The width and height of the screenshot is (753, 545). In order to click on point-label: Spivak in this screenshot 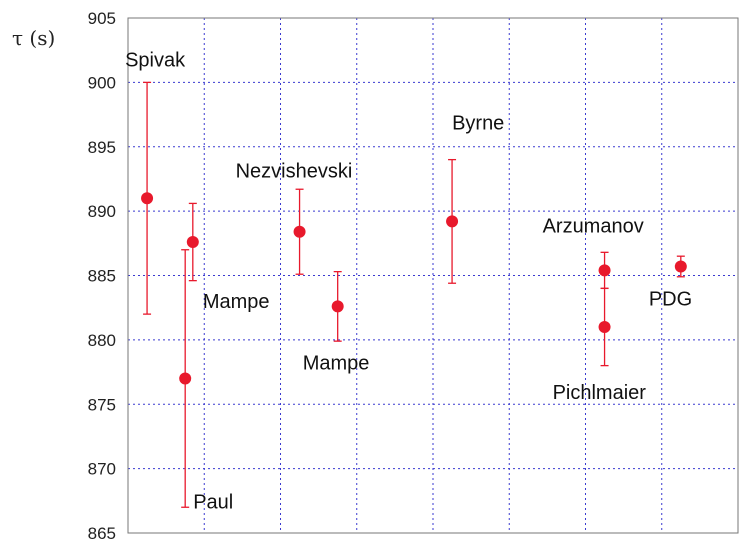, I will do `click(155, 60)`.